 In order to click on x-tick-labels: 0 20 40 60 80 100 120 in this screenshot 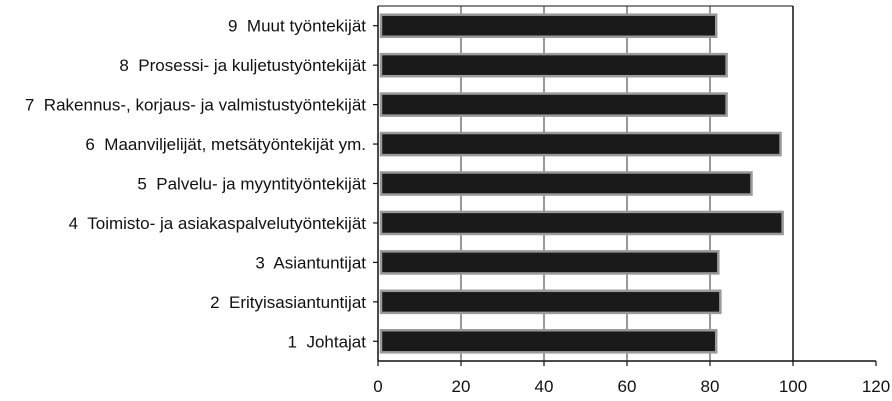, I will do `click(631, 378)`.